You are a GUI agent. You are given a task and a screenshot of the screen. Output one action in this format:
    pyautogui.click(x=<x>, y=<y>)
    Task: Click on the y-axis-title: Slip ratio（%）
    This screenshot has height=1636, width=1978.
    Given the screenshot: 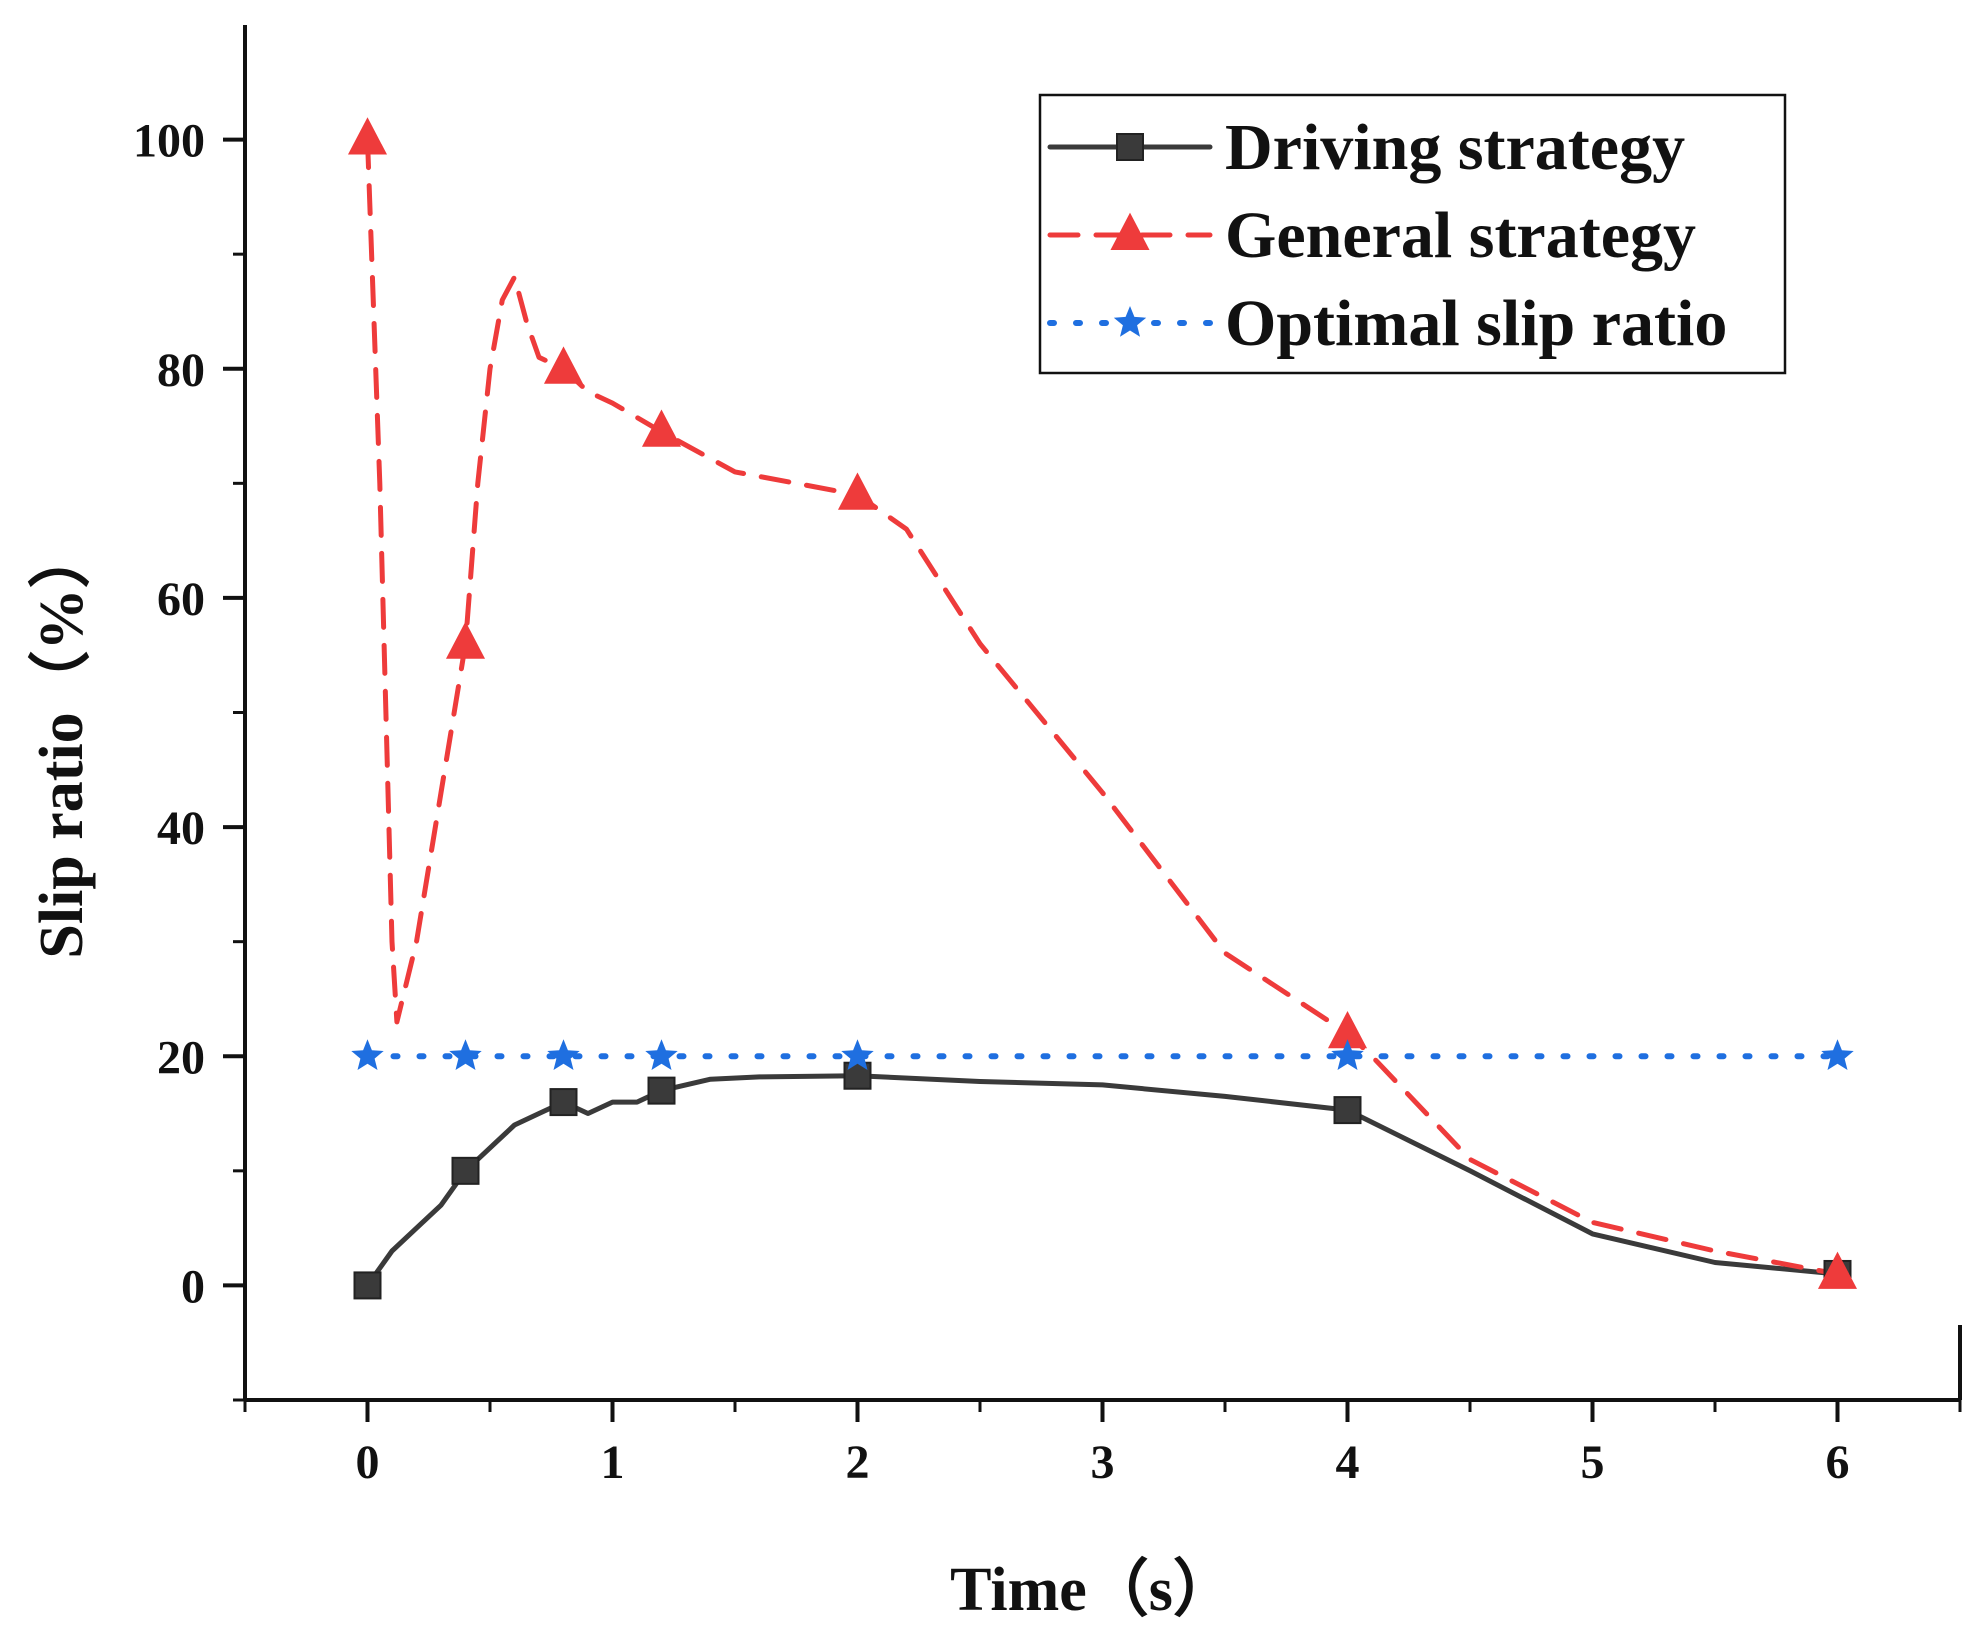 What is the action you would take?
    pyautogui.click(x=61, y=742)
    